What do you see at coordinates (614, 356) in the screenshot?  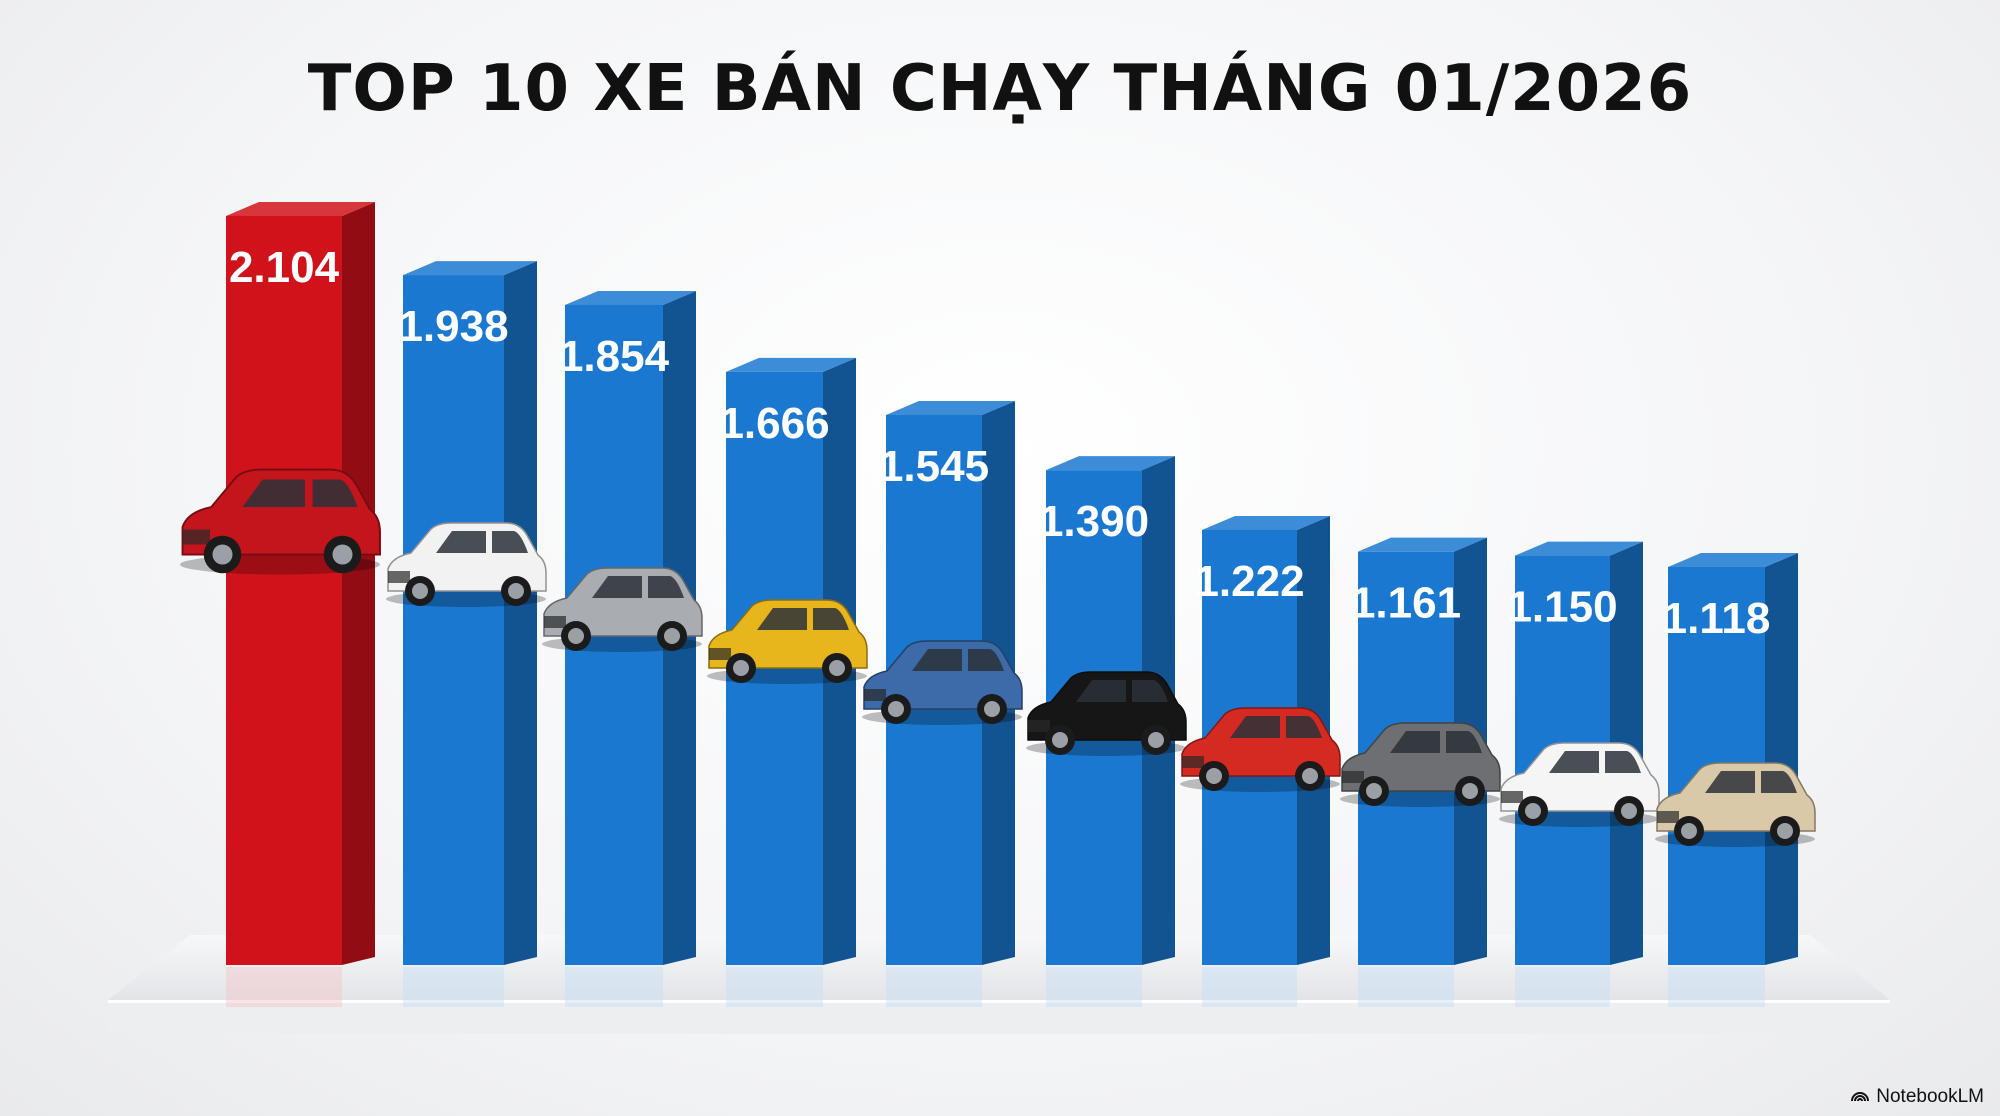 I see `data-label: 1.854` at bounding box center [614, 356].